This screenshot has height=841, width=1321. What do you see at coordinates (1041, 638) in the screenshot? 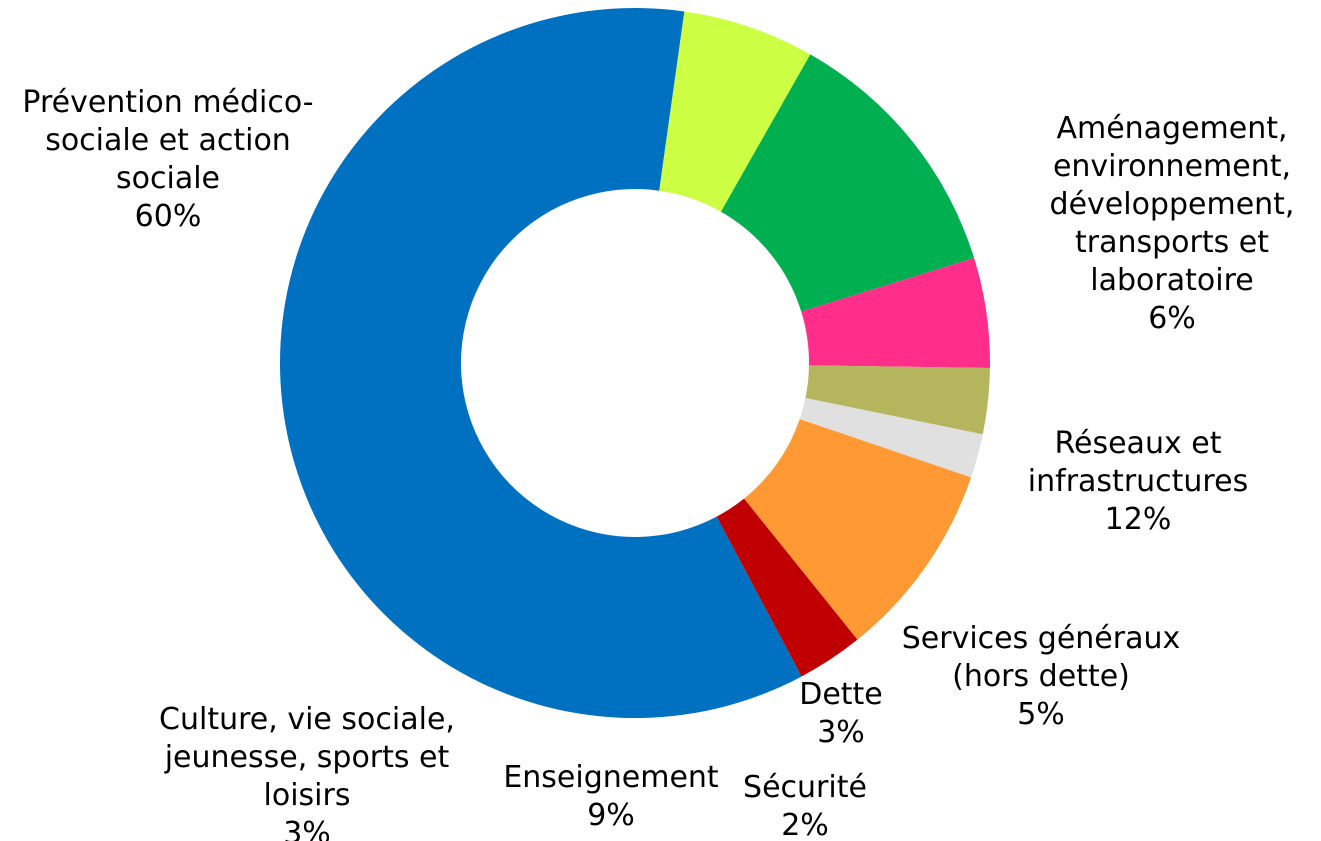
I see `slice-name-line: Services généraux` at bounding box center [1041, 638].